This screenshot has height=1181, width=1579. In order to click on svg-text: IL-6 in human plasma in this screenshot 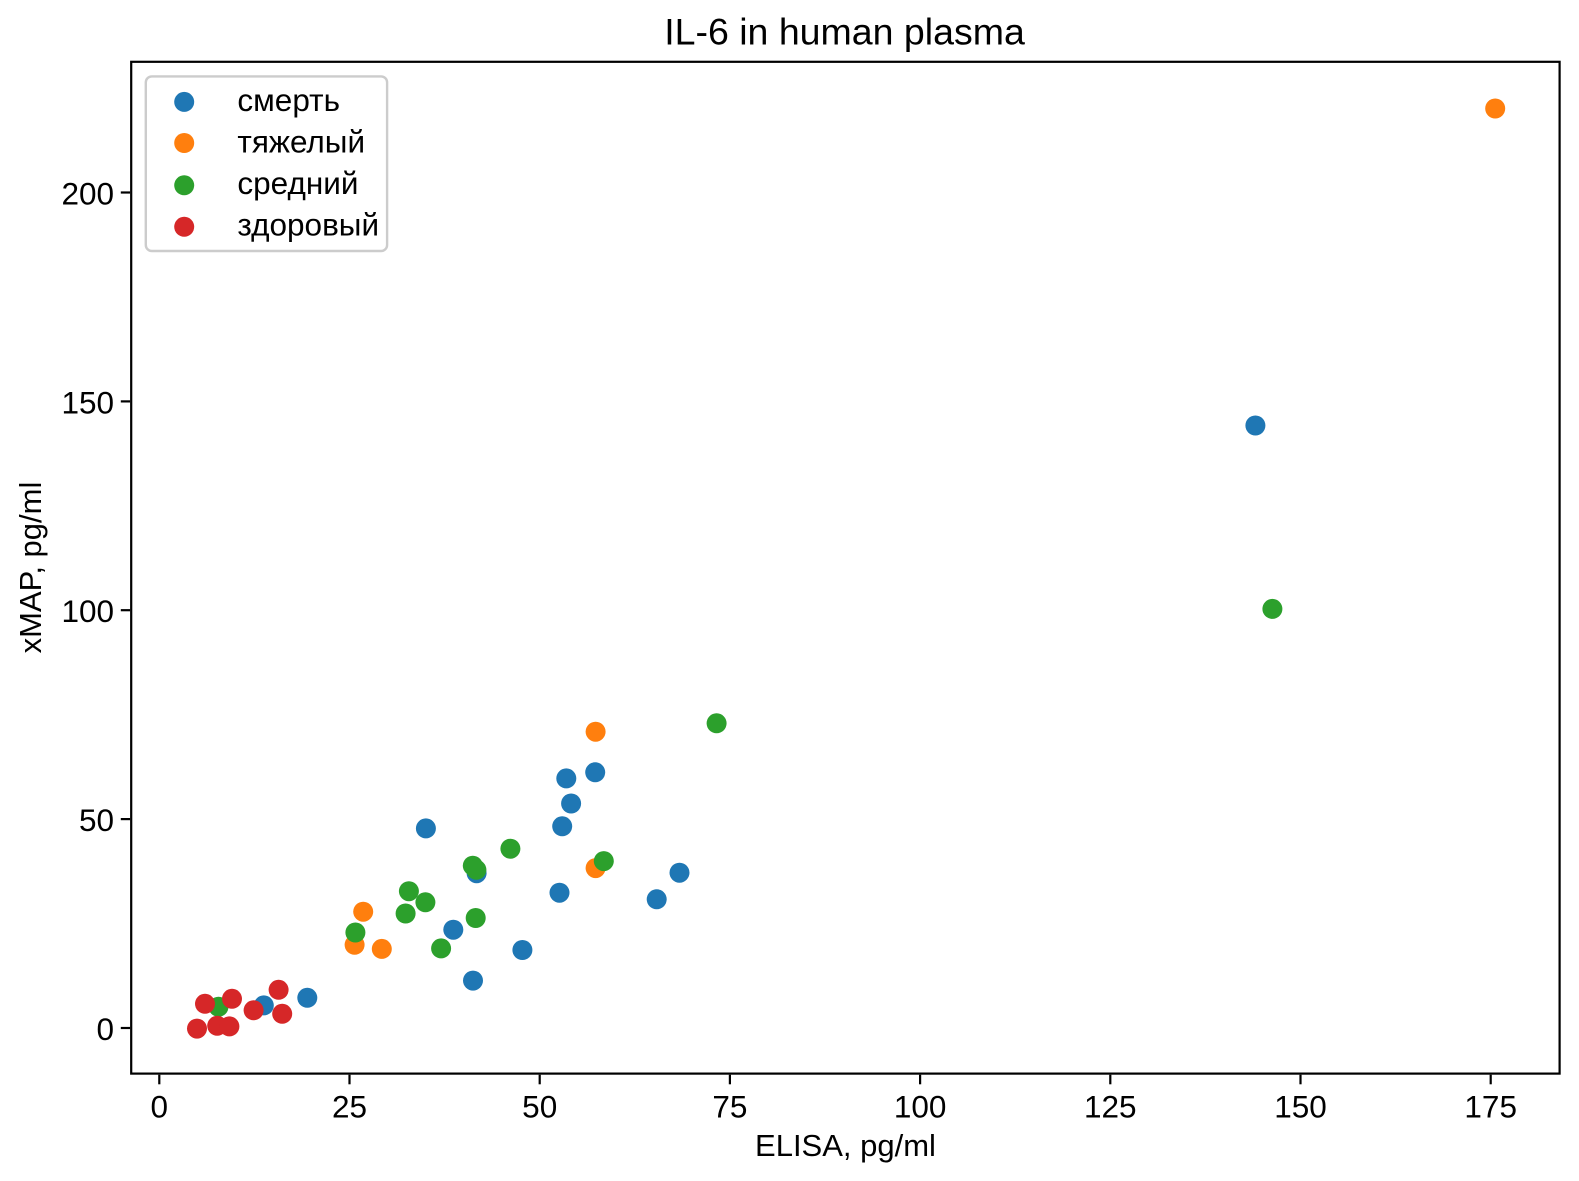, I will do `click(844, 32)`.